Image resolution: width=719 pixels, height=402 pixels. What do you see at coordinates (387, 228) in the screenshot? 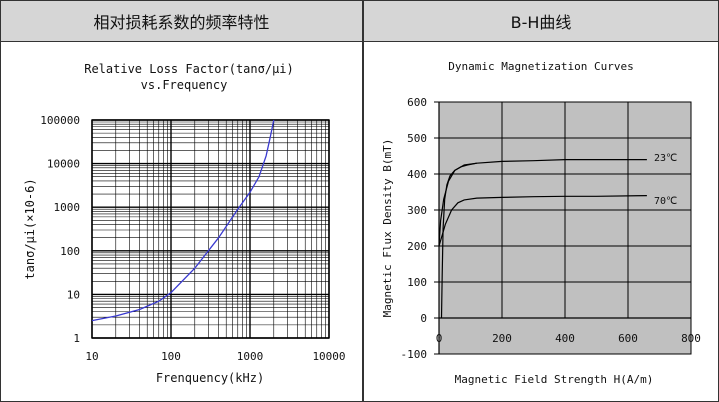
I see `y-axis-label: Magnetic Flux Density B(mT)` at bounding box center [387, 228].